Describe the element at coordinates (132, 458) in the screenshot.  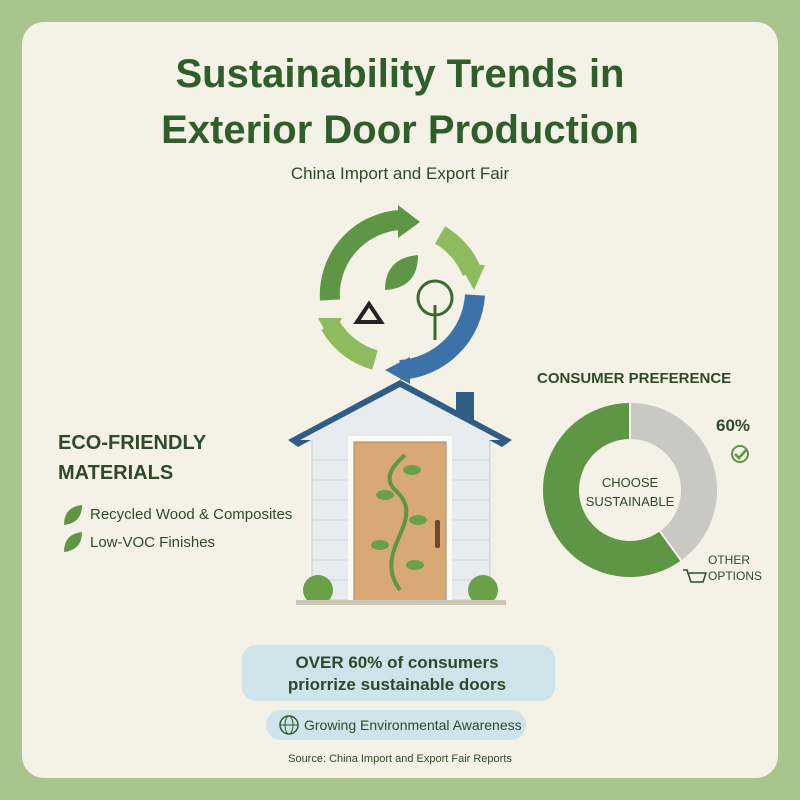
I see `section-heading: ECO-FRIENDLY MATERIALS` at that location.